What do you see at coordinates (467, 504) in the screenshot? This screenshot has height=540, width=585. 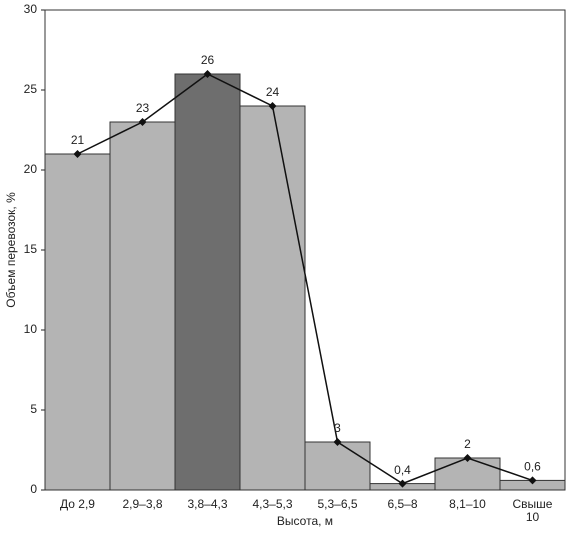 I see `x-tick-label: 8,1–10` at bounding box center [467, 504].